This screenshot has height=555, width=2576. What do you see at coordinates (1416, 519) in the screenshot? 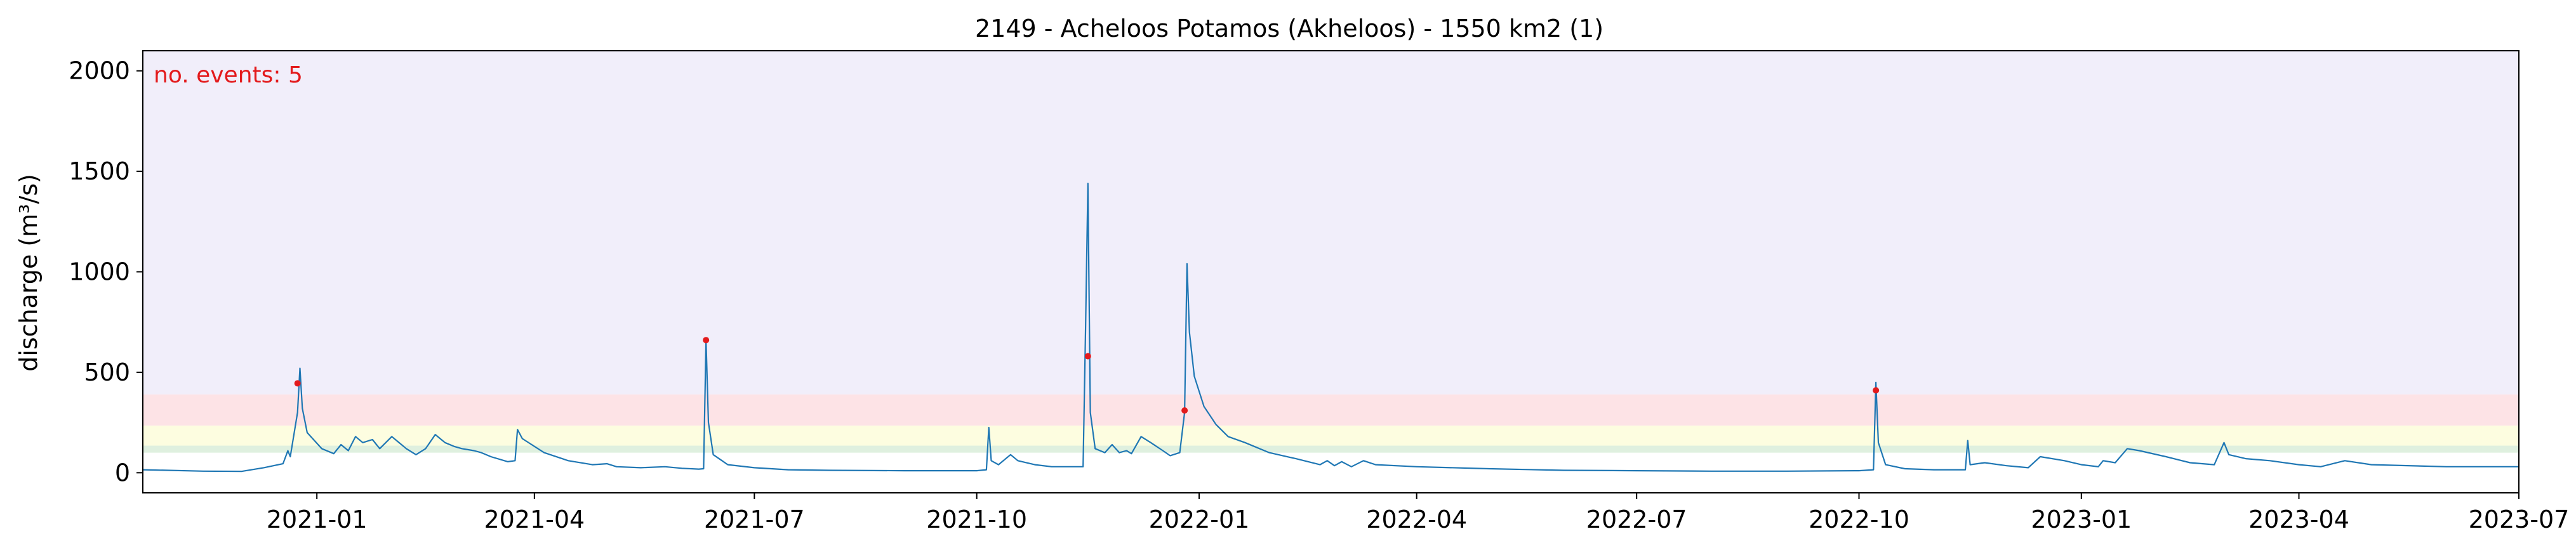
I see `x-tick-label-2022-04: 2022-04` at bounding box center [1416, 519].